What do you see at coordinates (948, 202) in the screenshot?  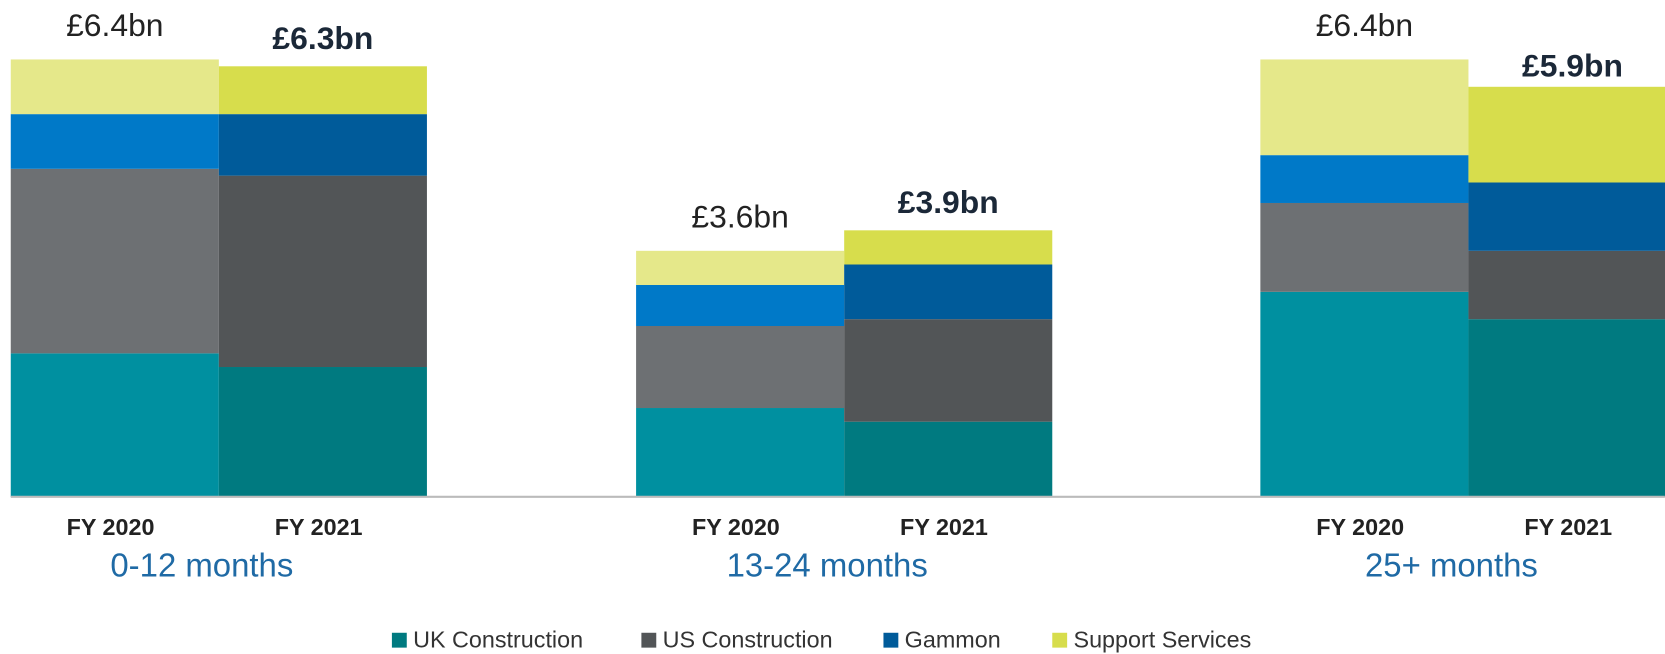 I see `total-label: £3.9bn` at bounding box center [948, 202].